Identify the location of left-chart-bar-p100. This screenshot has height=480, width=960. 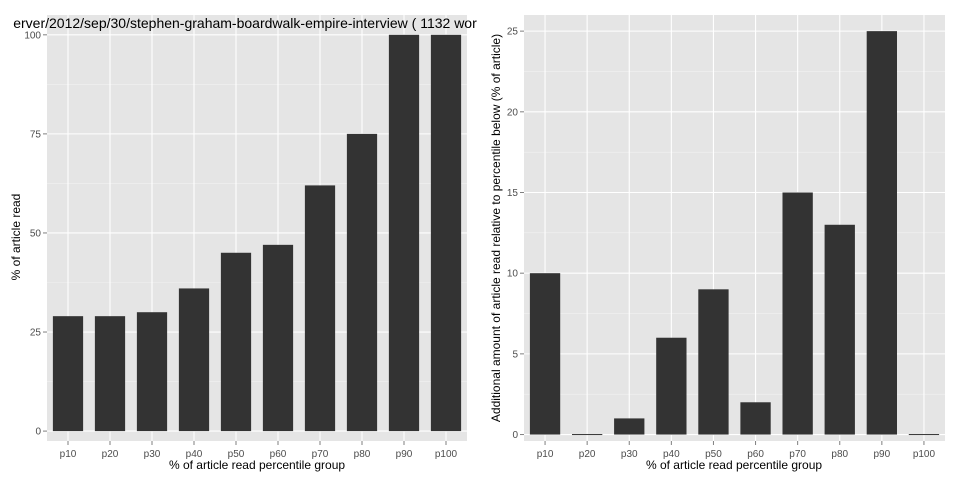
(446, 233).